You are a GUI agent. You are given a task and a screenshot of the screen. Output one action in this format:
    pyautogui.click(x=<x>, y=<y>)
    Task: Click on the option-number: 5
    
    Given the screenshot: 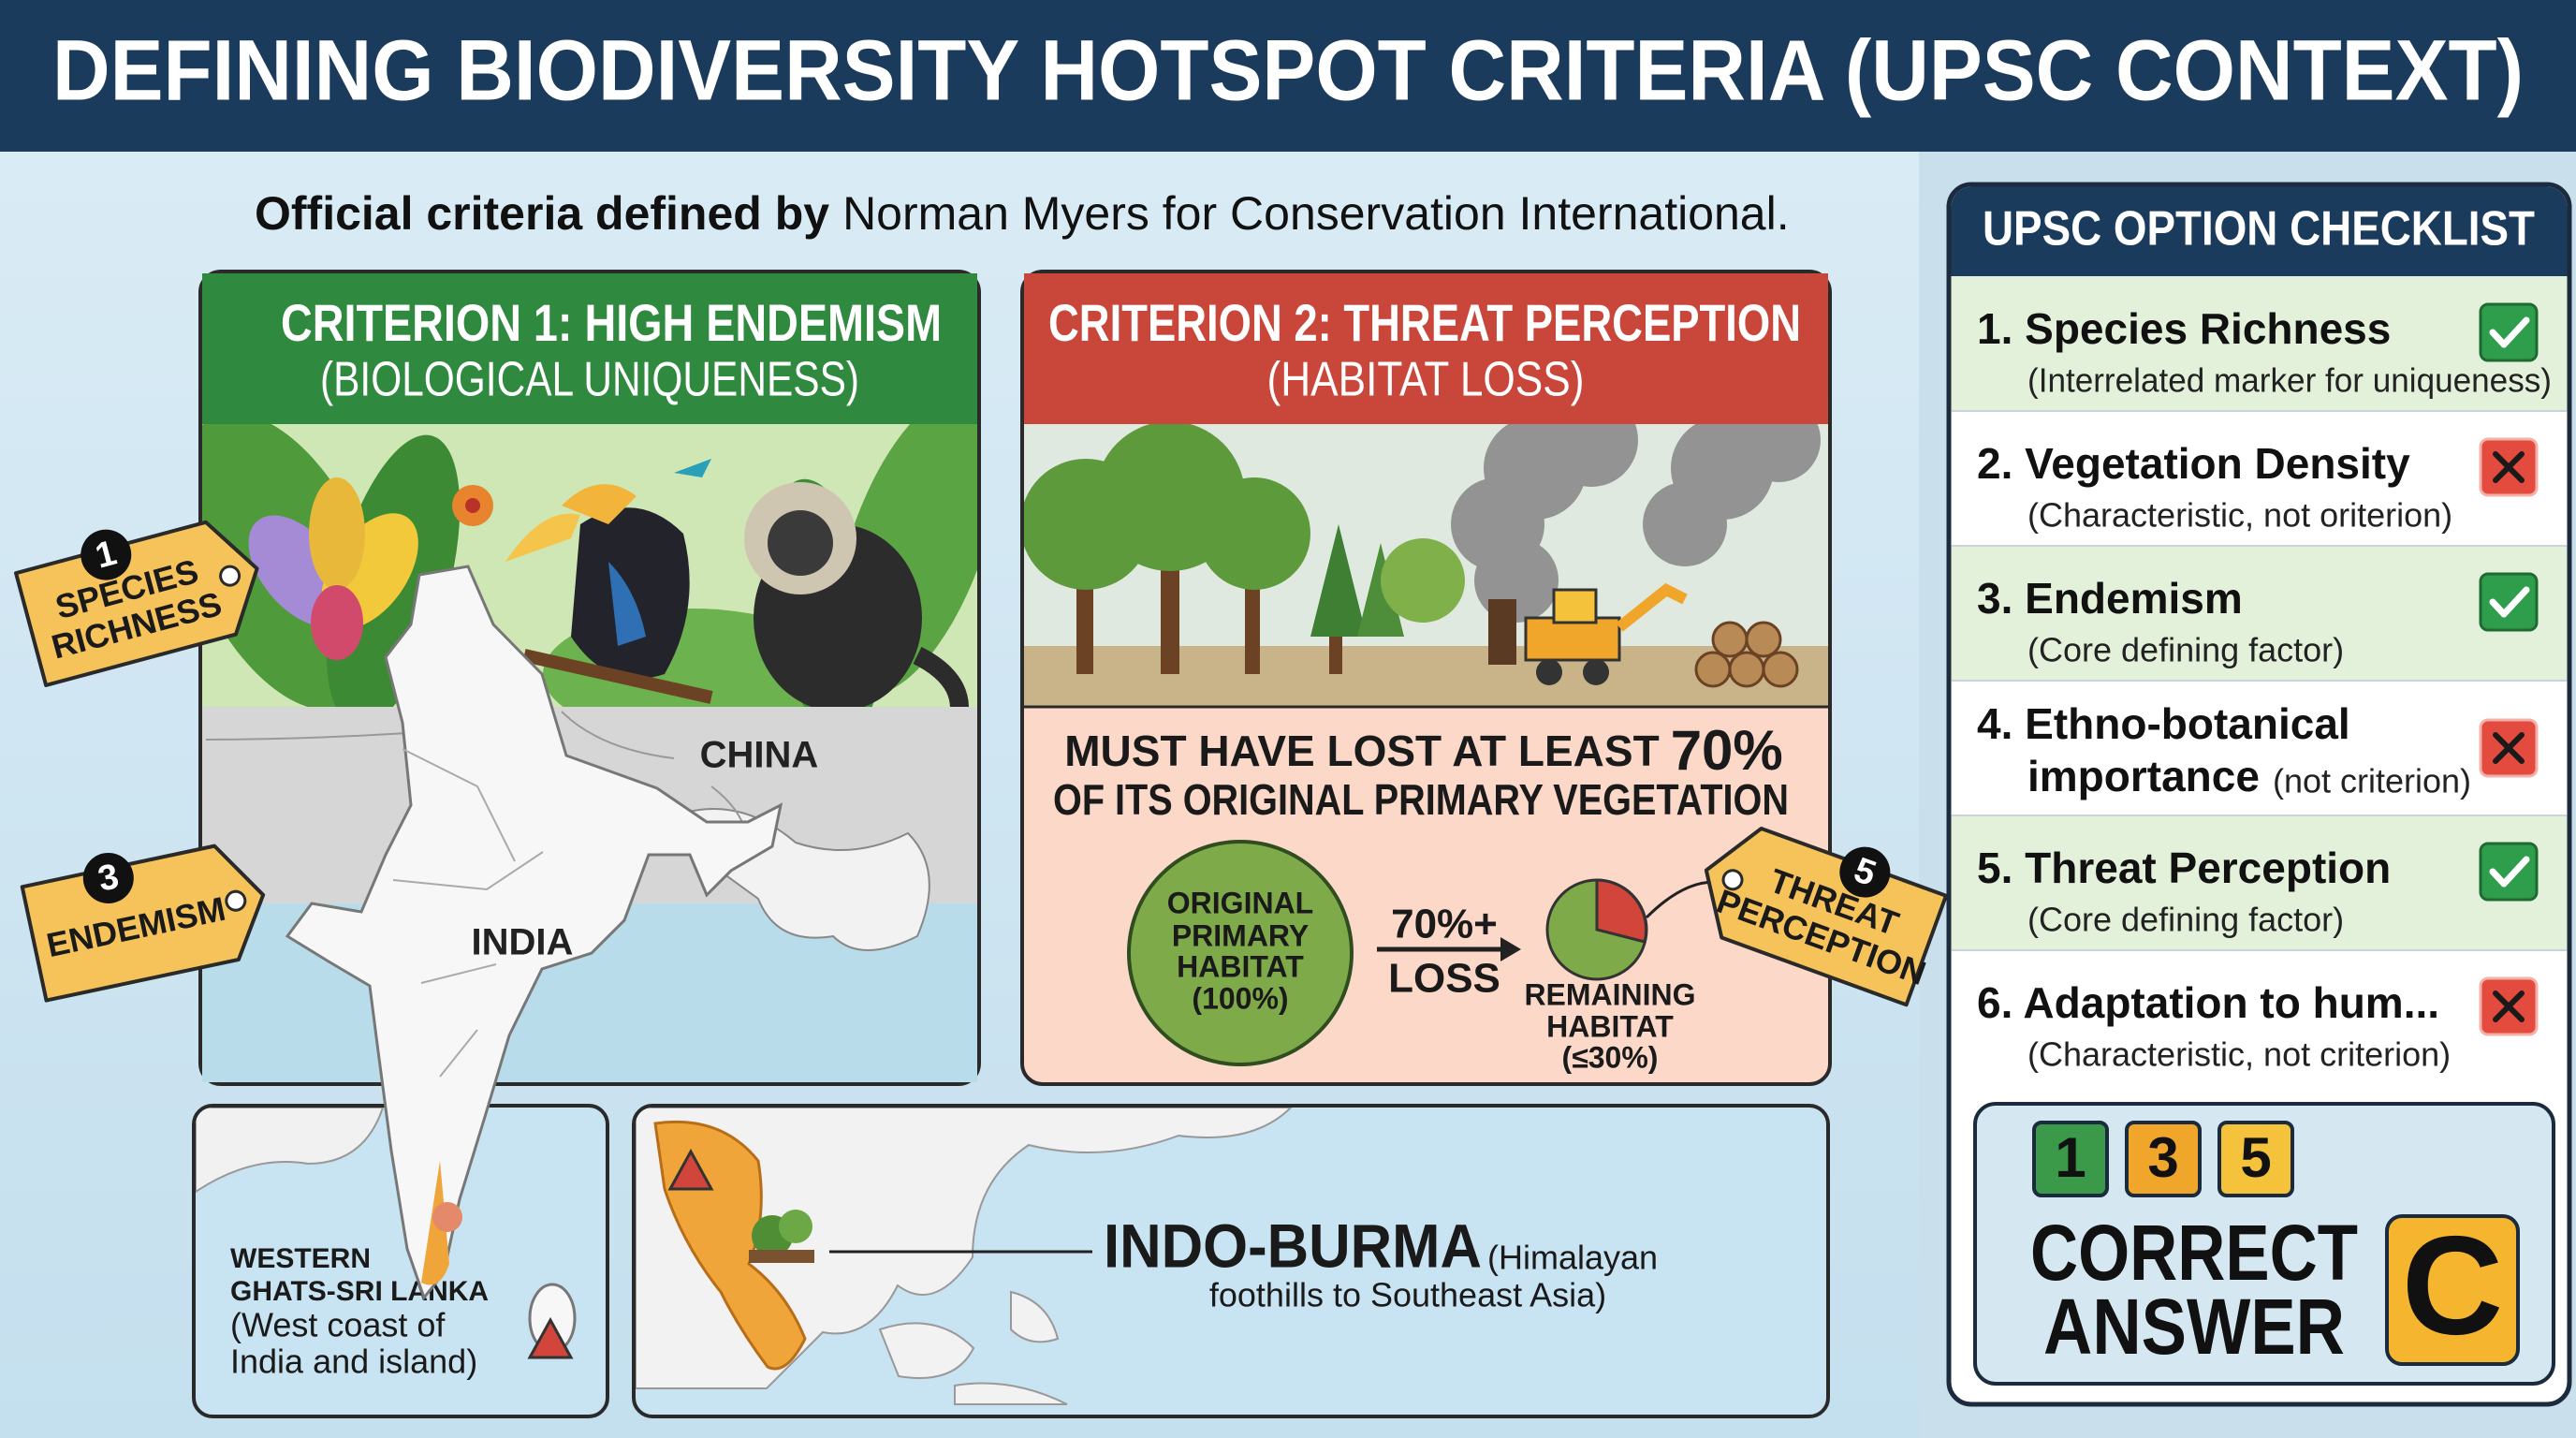 What is the action you would take?
    pyautogui.click(x=2255, y=1157)
    